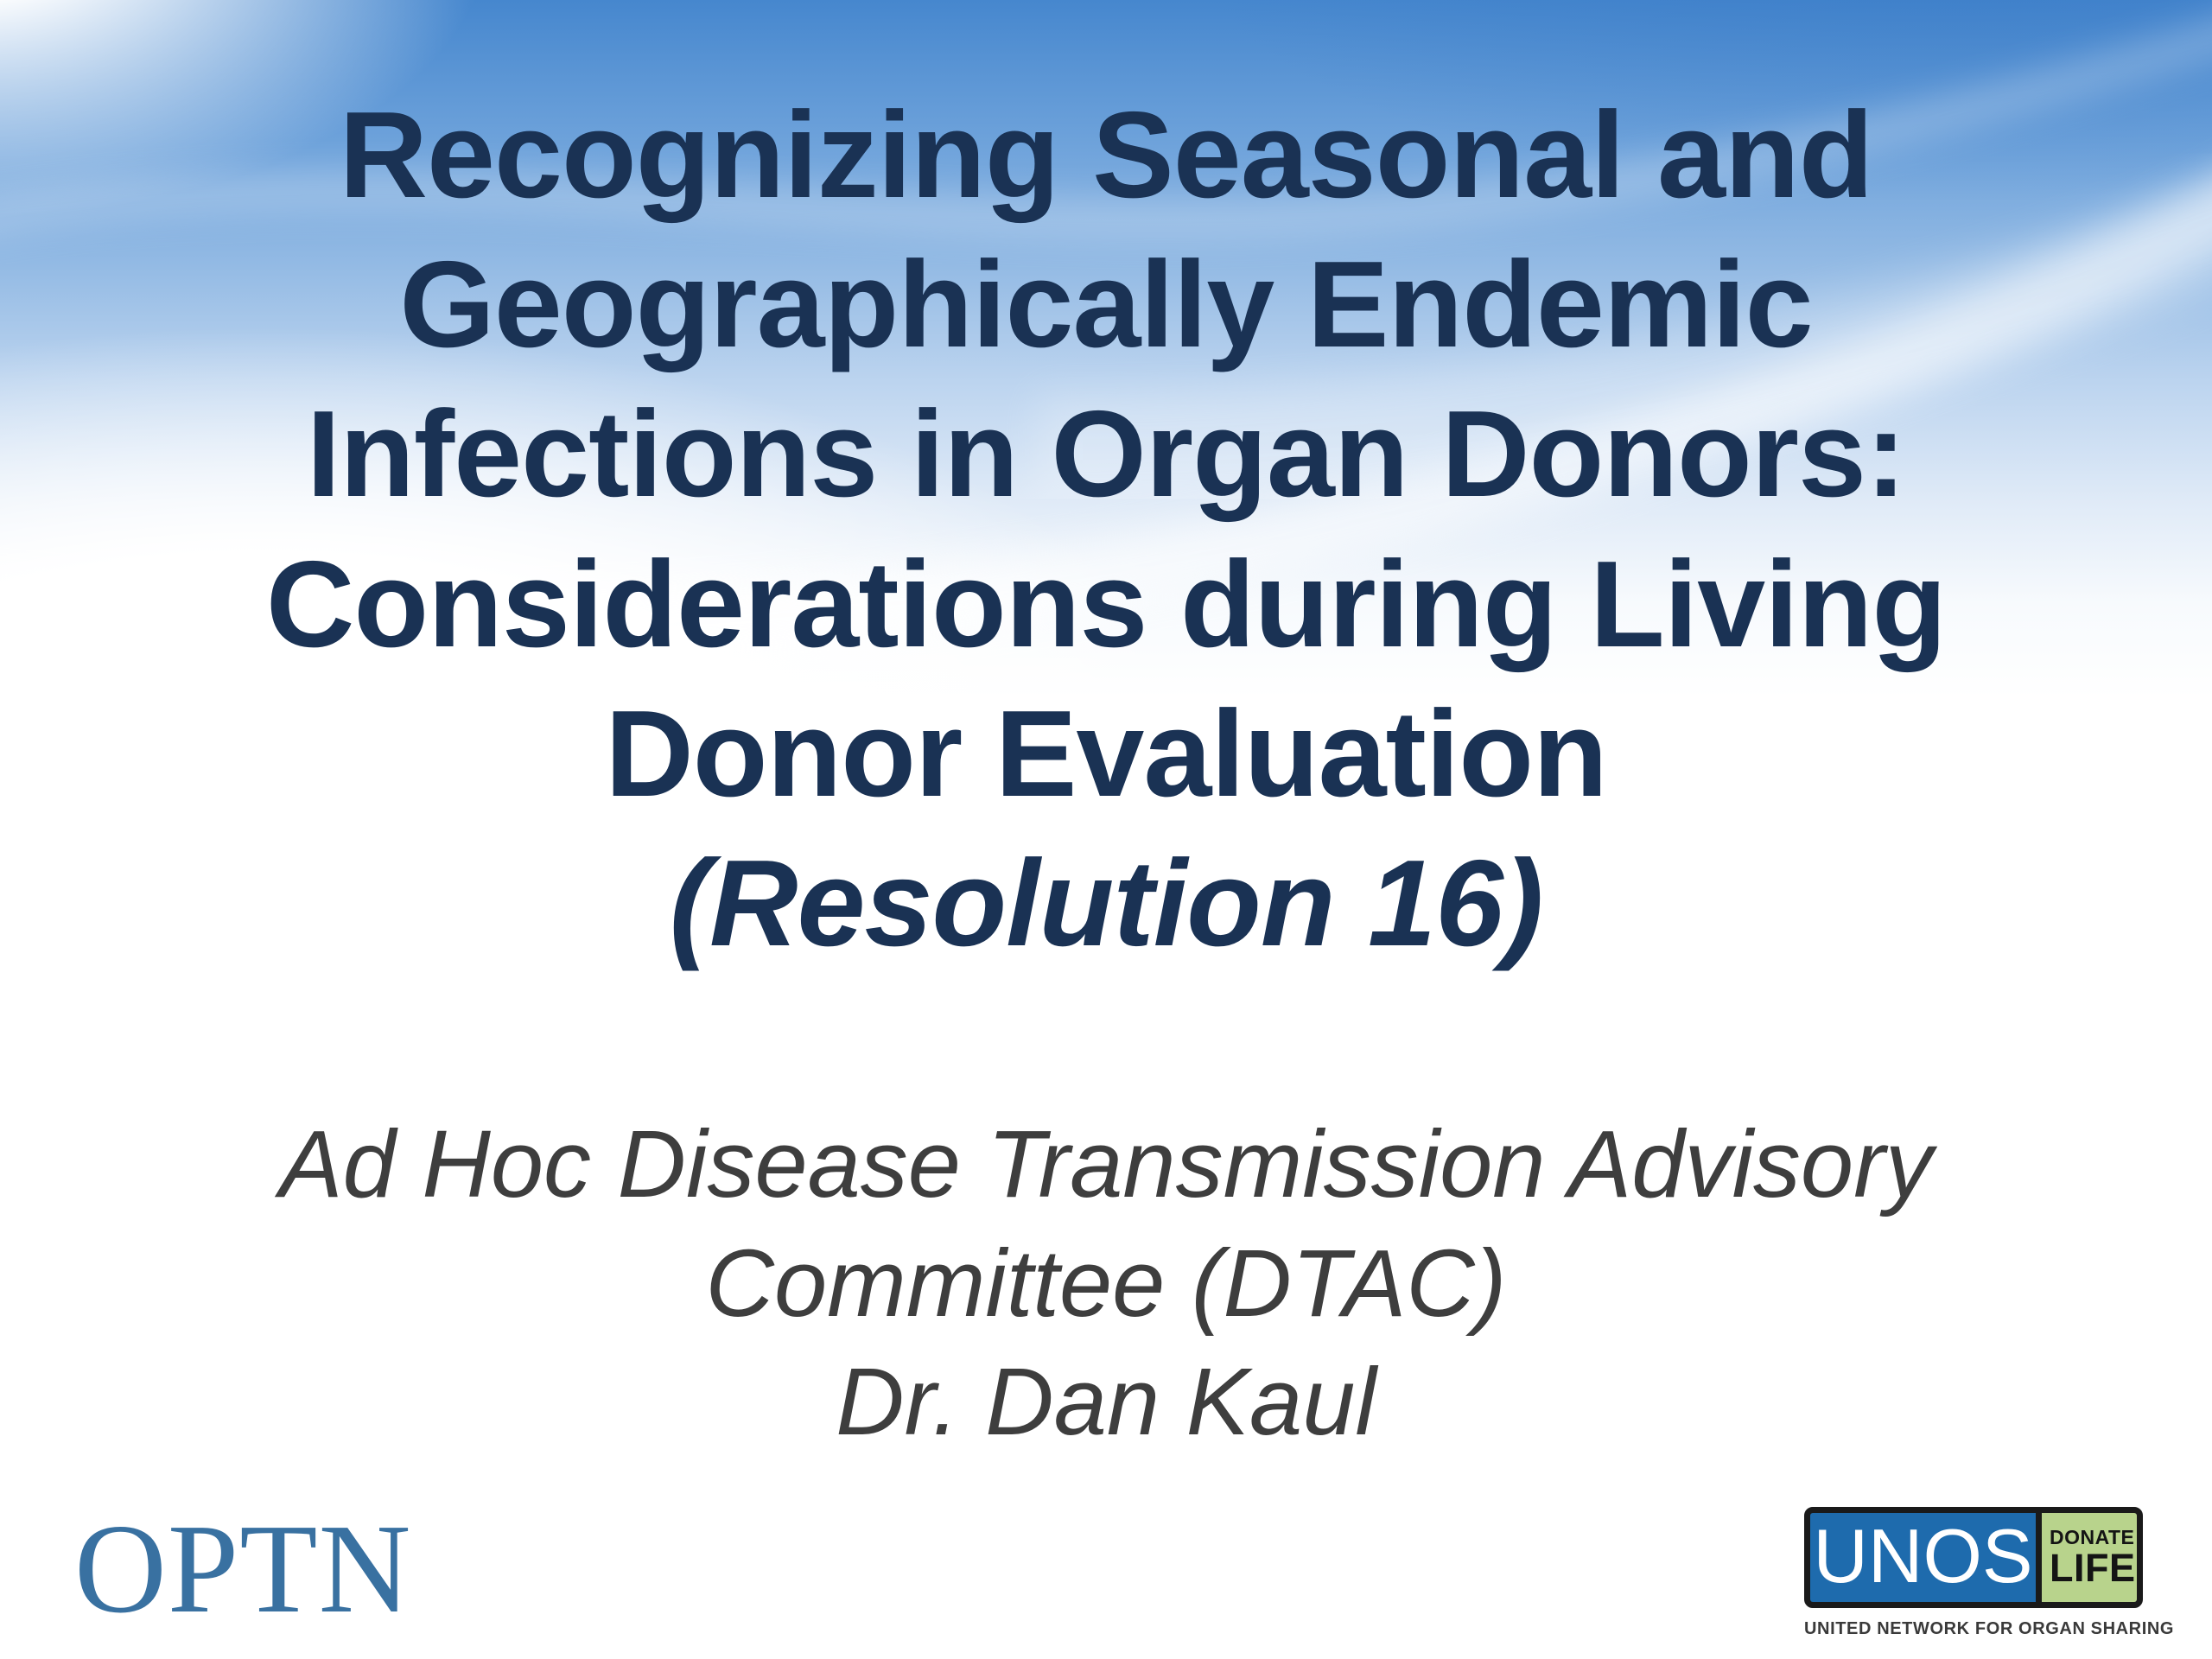 The height and width of the screenshot is (1659, 2212). Describe the element at coordinates (1106, 155) in the screenshot. I see `title-line-1: Recognizing Seasonal and` at that location.